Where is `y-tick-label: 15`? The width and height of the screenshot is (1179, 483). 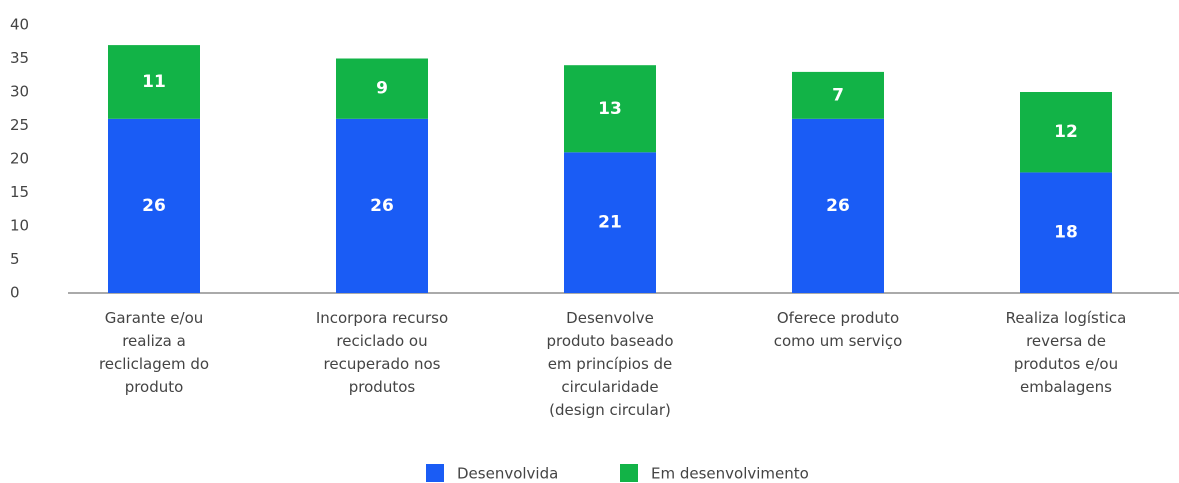
y-tick-label: 15 is located at coordinates (19, 192).